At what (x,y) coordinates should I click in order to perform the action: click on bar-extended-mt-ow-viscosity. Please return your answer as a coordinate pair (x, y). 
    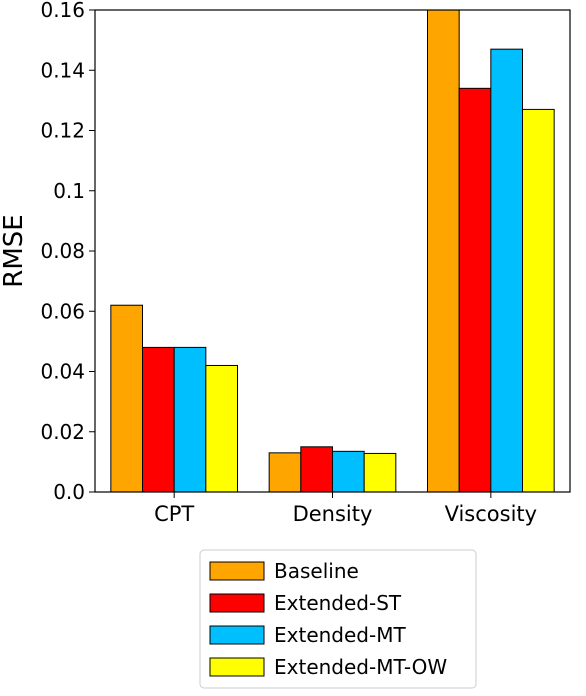
    Looking at the image, I should click on (538, 300).